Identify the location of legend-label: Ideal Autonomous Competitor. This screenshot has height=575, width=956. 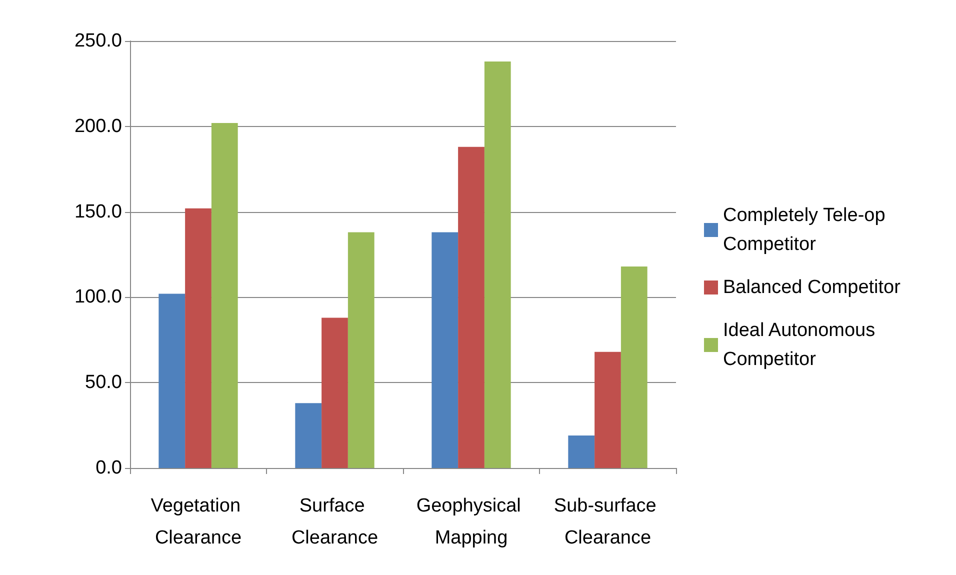
(801, 345).